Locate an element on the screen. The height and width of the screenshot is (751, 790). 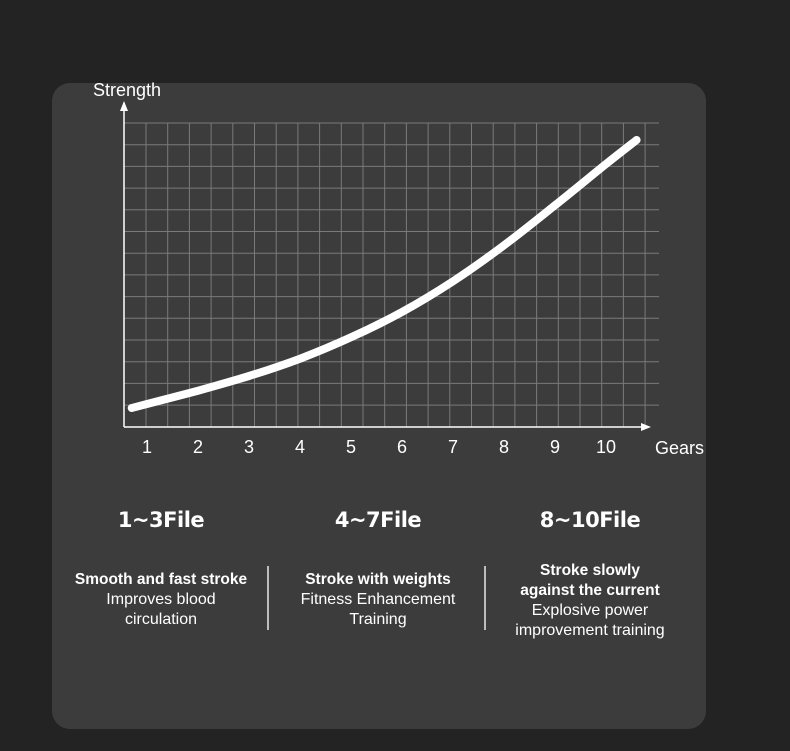
x-tick-label: 6 is located at coordinates (402, 447).